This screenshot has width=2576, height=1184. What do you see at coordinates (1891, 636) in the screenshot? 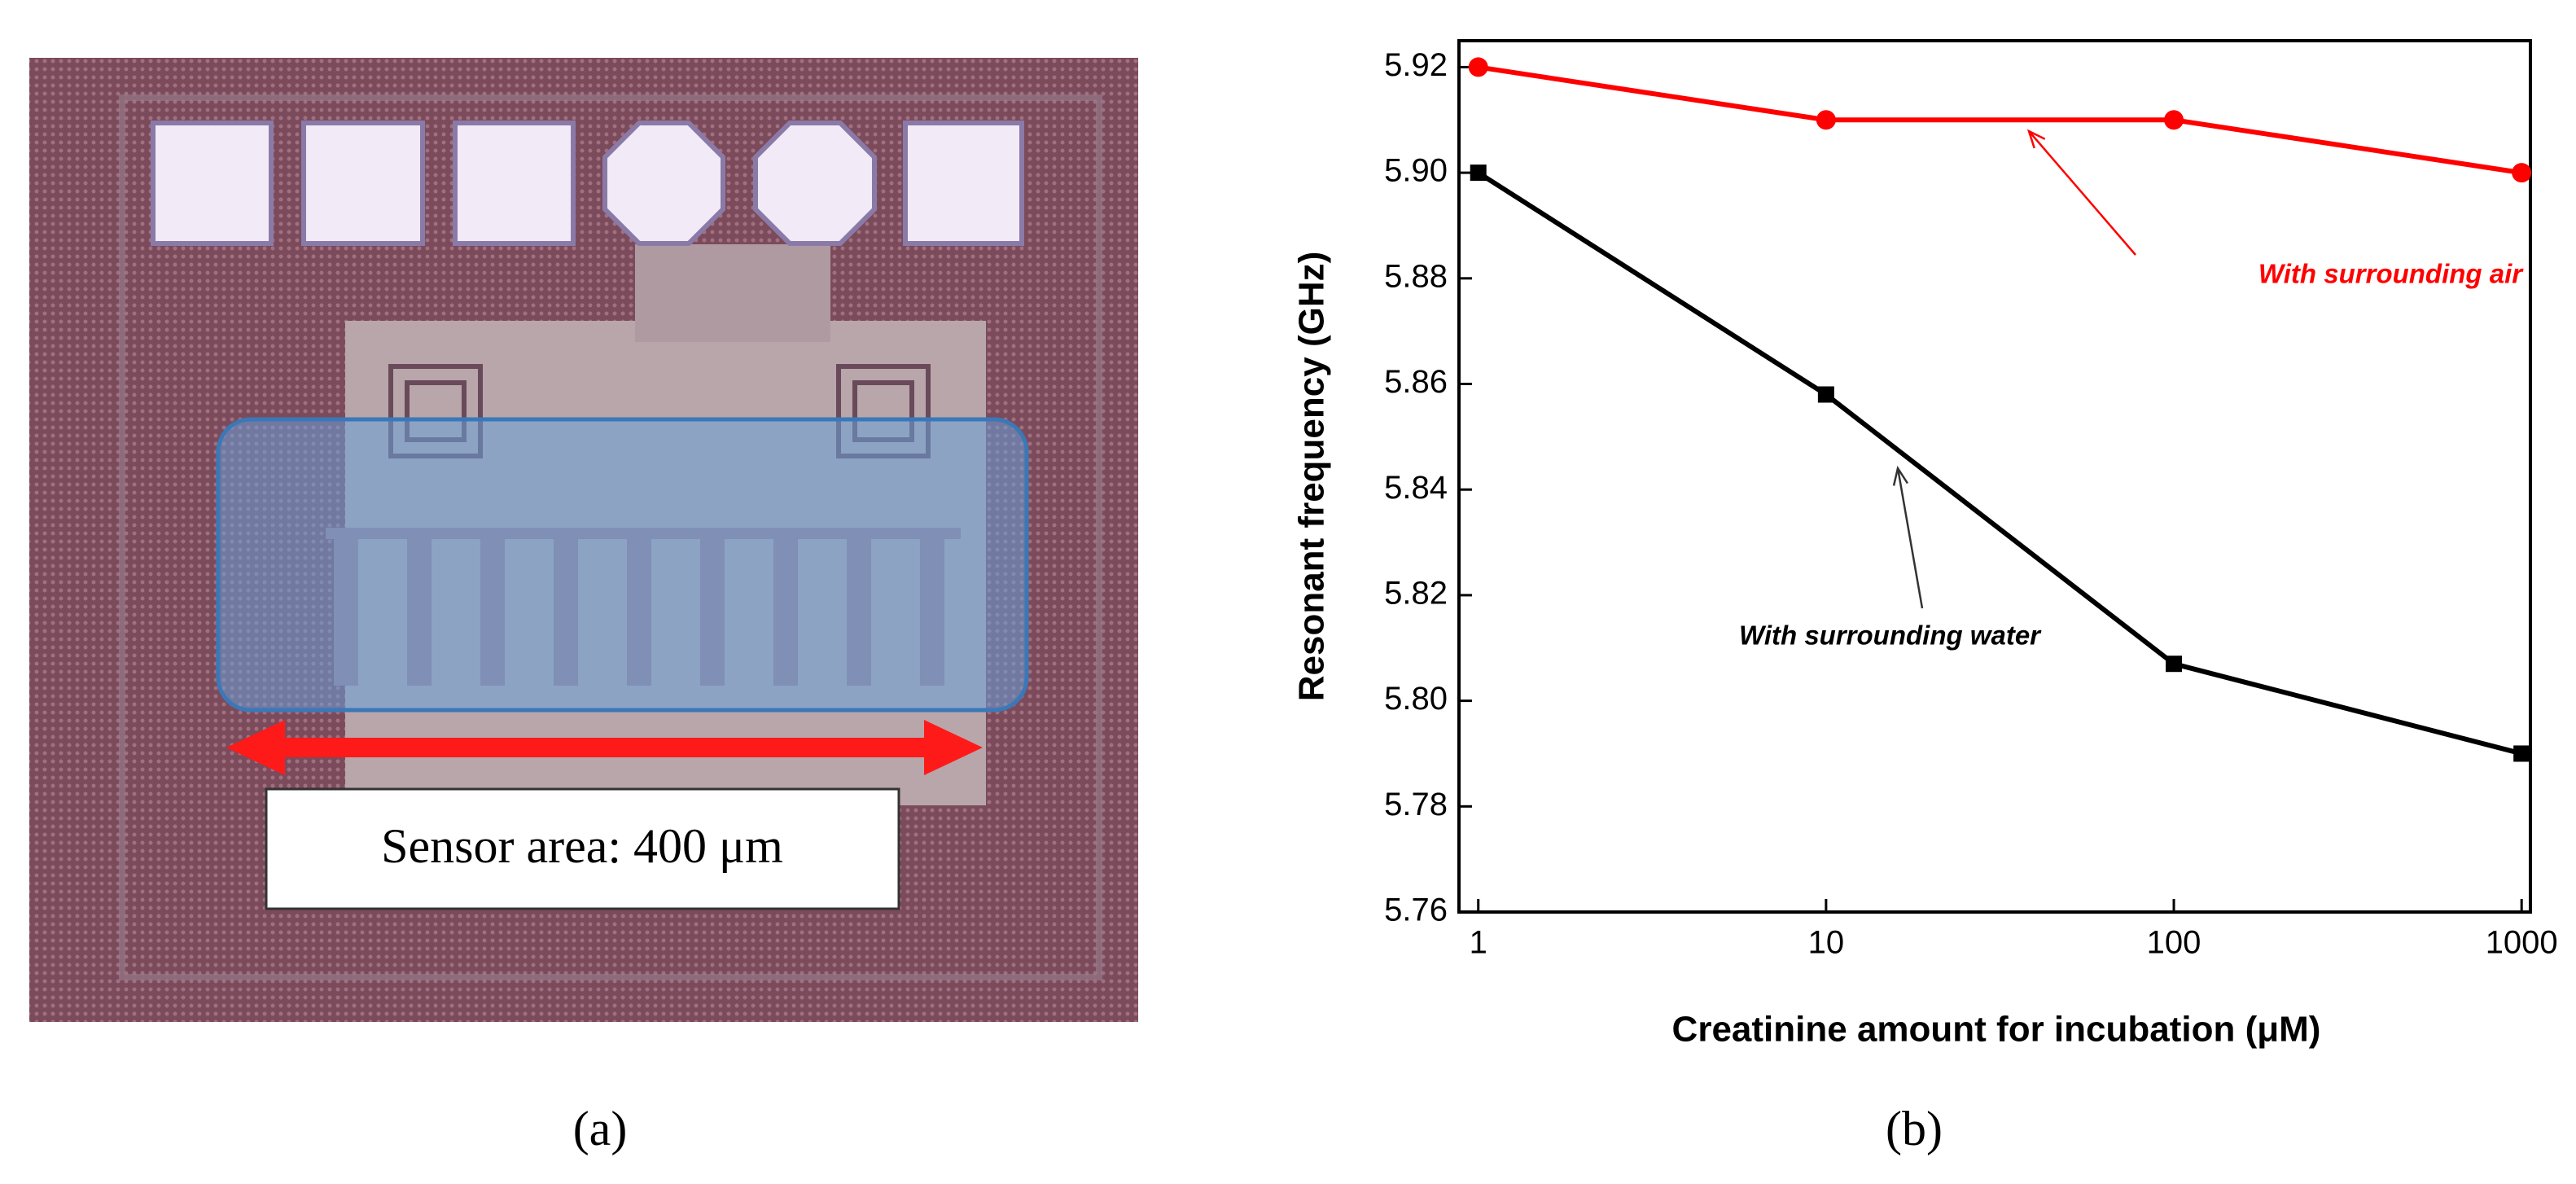
I see `annotation: With surrounding water` at bounding box center [1891, 636].